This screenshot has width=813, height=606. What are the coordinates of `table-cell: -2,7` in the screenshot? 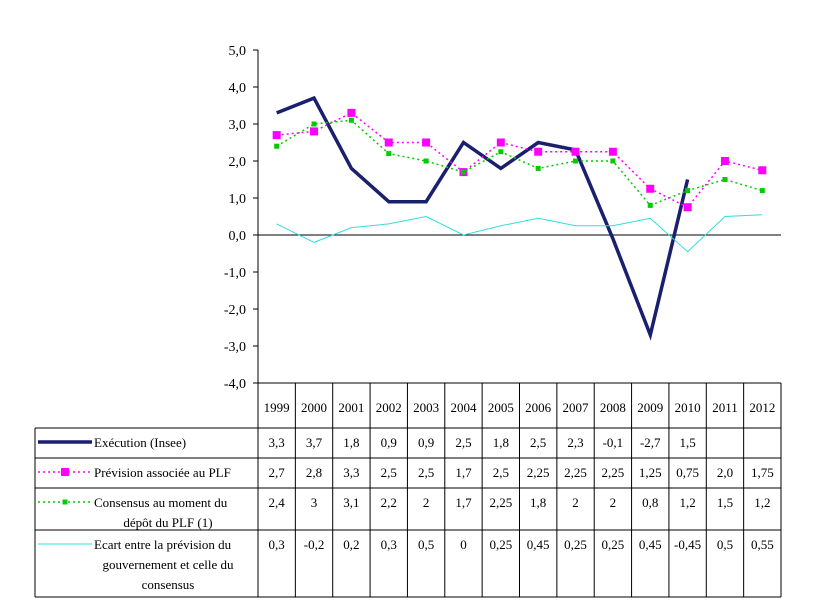 It's located at (650, 442).